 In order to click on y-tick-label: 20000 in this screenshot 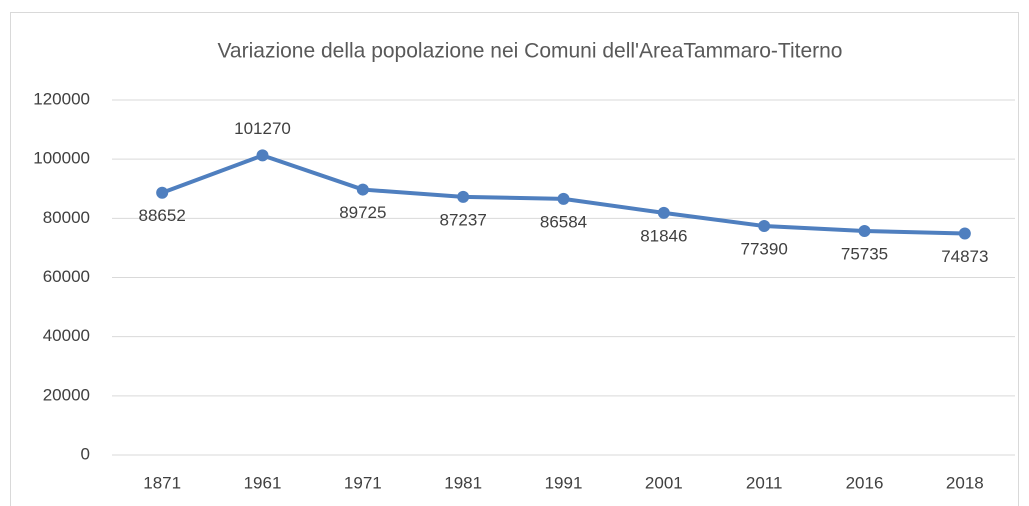, I will do `click(66, 394)`.